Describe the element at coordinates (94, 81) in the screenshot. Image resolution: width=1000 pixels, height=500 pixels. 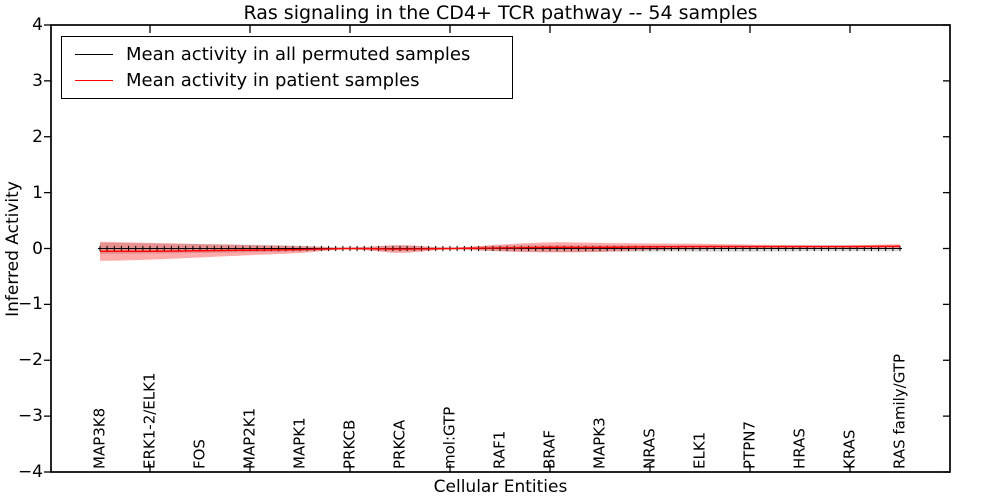
I see `patient-line-sample` at that location.